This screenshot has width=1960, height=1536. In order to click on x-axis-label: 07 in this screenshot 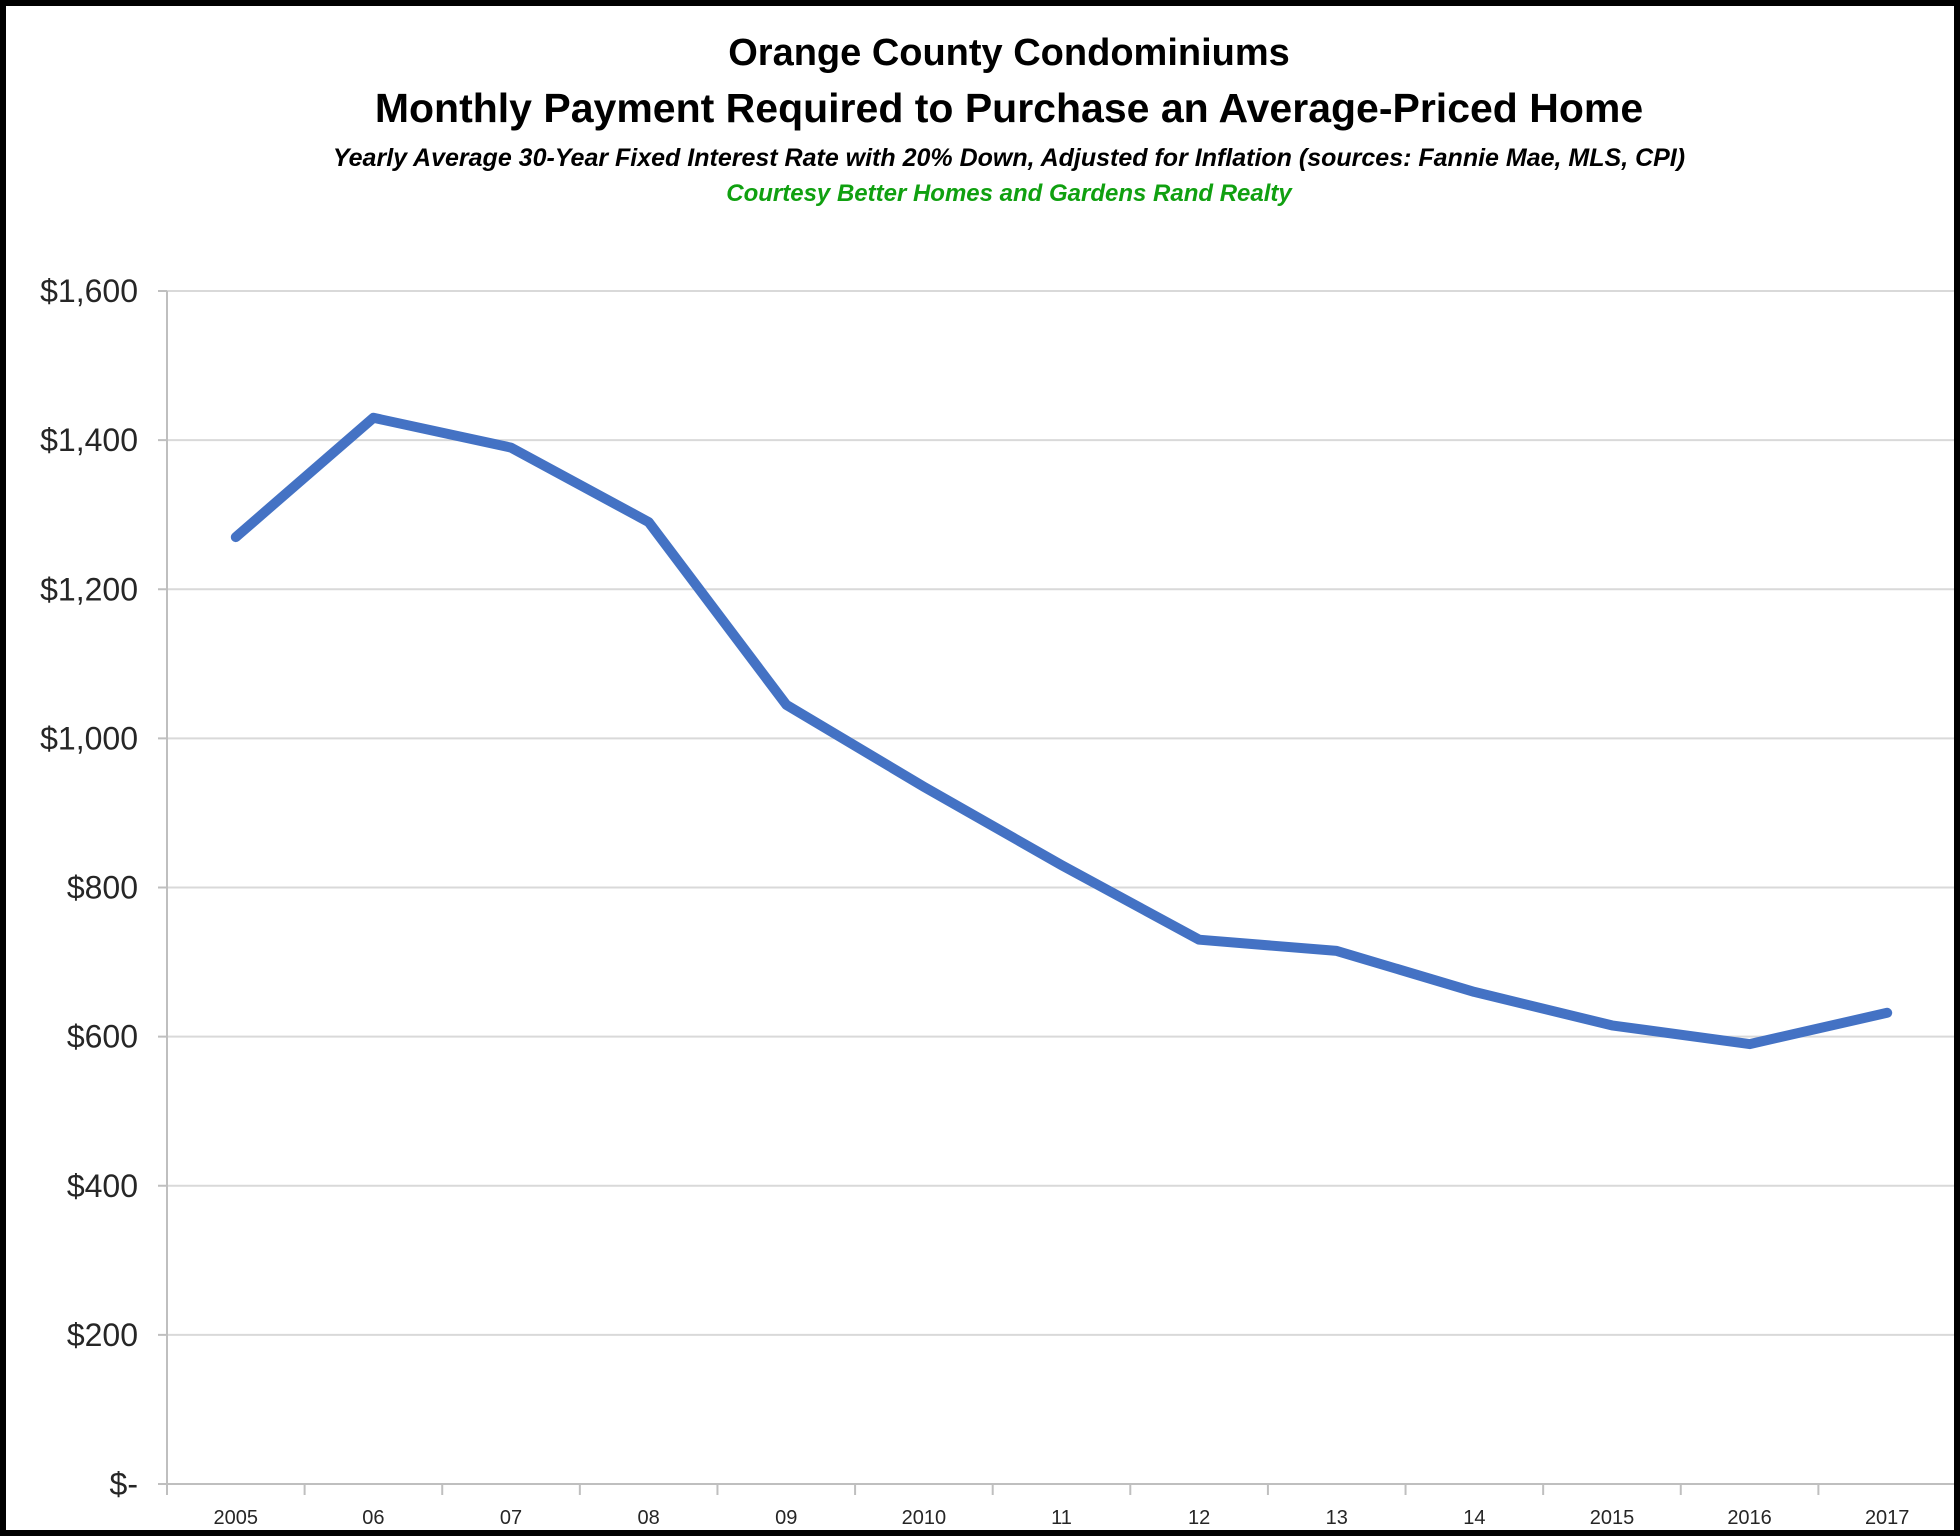, I will do `click(511, 1518)`.